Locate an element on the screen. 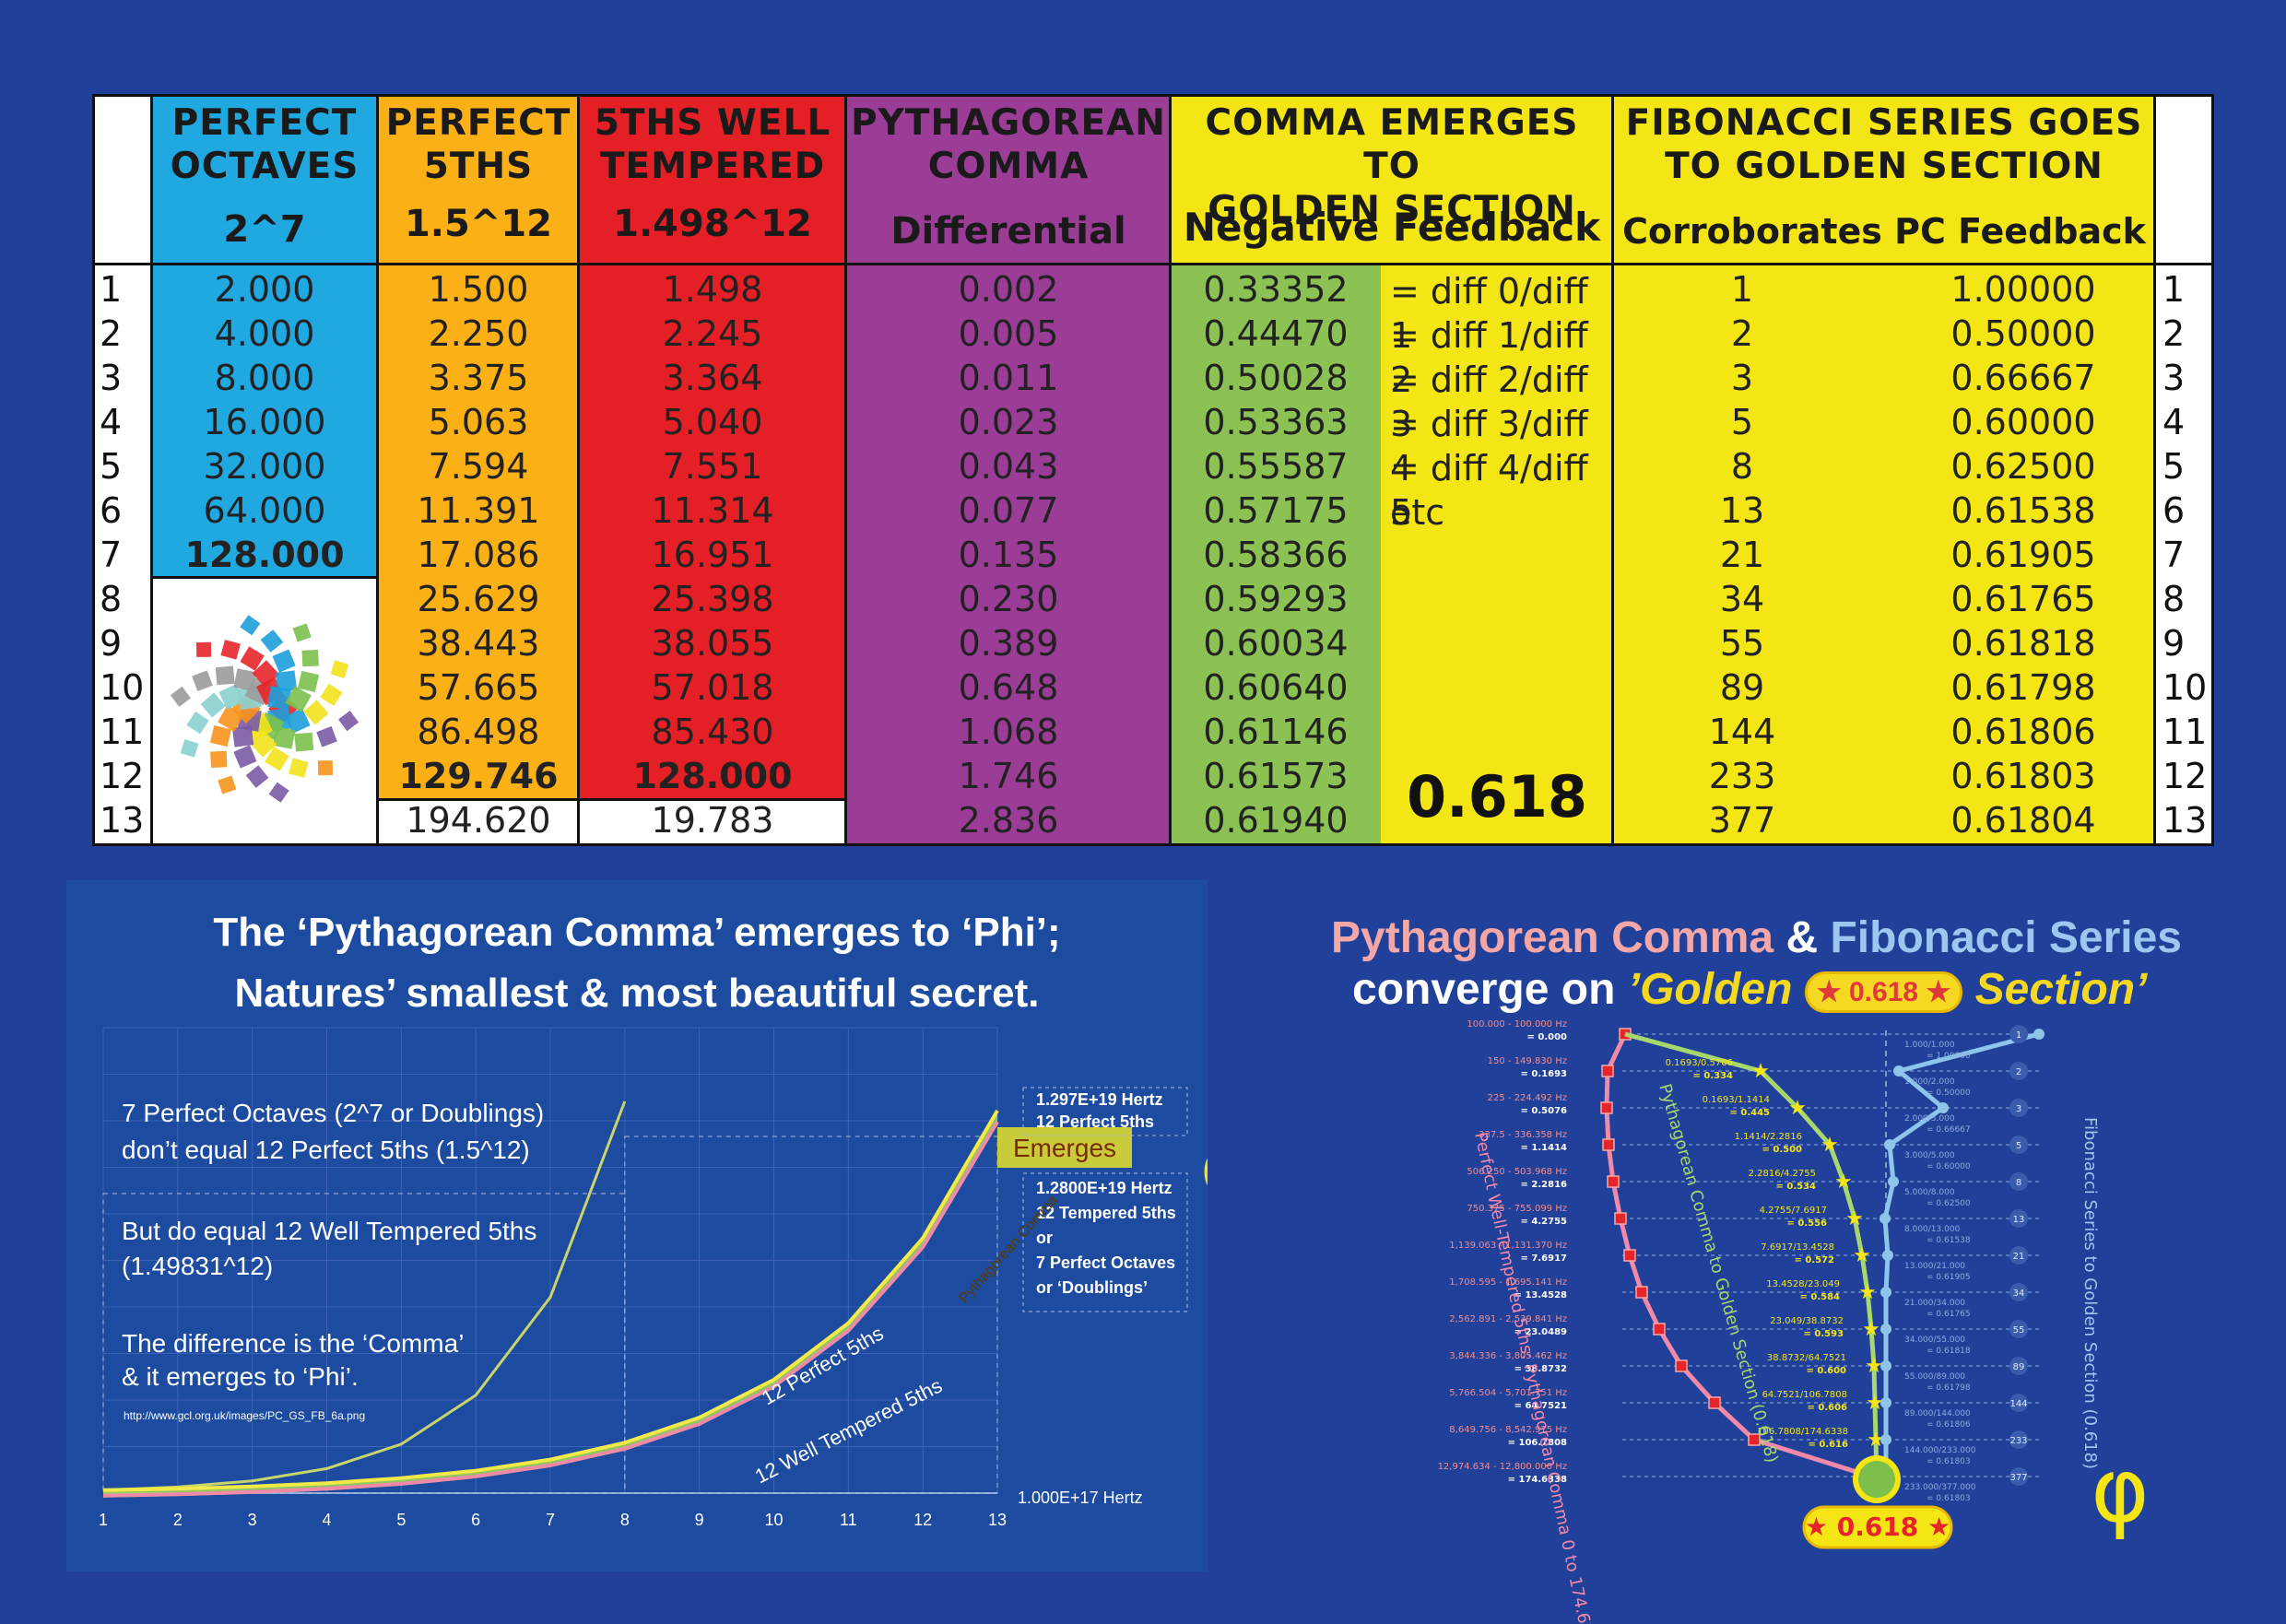  top-note-line1: 1.297E+19 Hertz is located at coordinates (1099, 1099).